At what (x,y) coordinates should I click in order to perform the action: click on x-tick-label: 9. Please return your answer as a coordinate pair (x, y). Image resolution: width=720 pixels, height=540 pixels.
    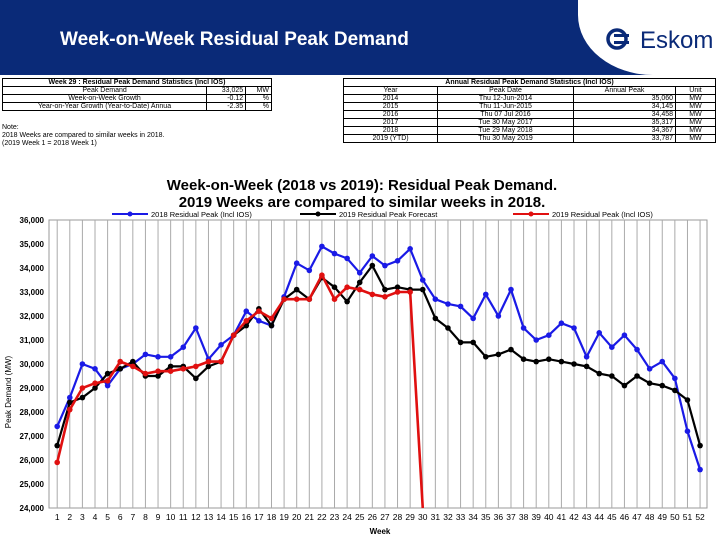
    Looking at the image, I should click on (158, 517).